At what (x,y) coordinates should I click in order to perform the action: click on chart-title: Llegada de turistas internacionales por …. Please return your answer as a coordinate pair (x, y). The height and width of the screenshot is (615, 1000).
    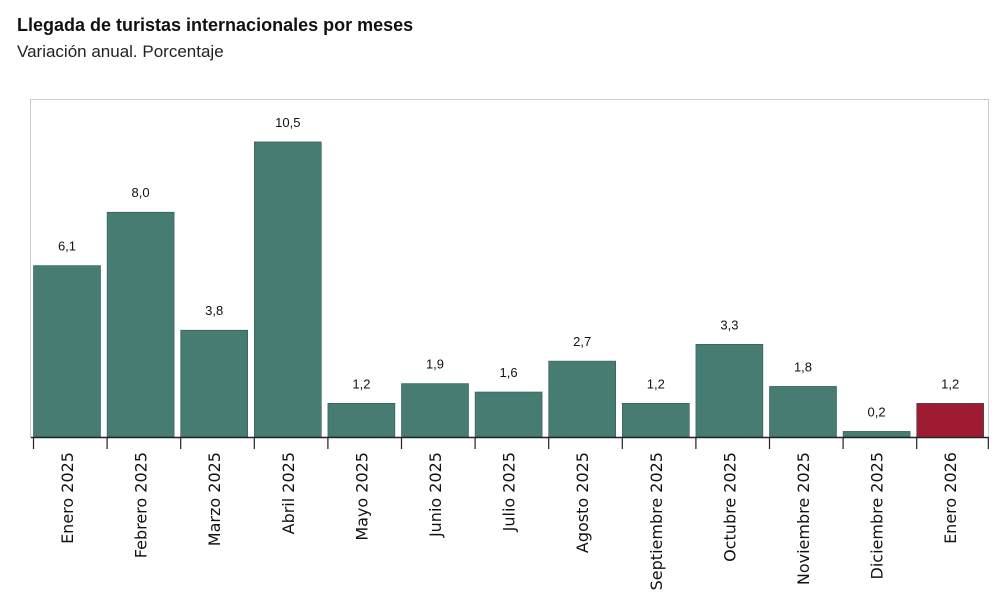
    Looking at the image, I should click on (215, 25).